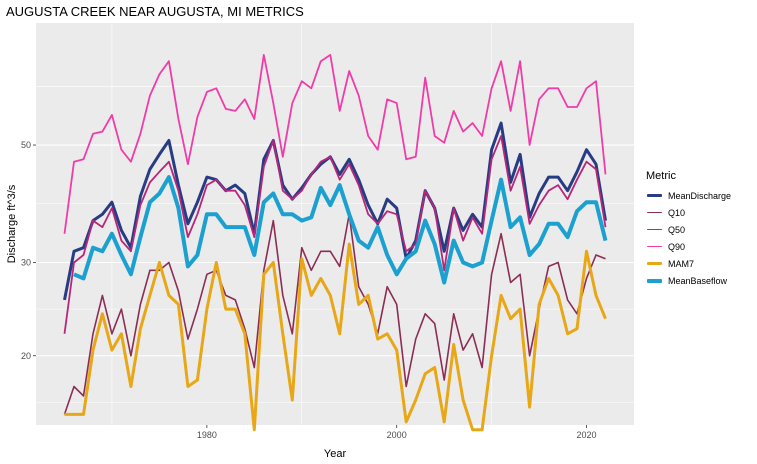 This screenshot has height=464, width=757. I want to click on legend-label: Q90, so click(677, 246).